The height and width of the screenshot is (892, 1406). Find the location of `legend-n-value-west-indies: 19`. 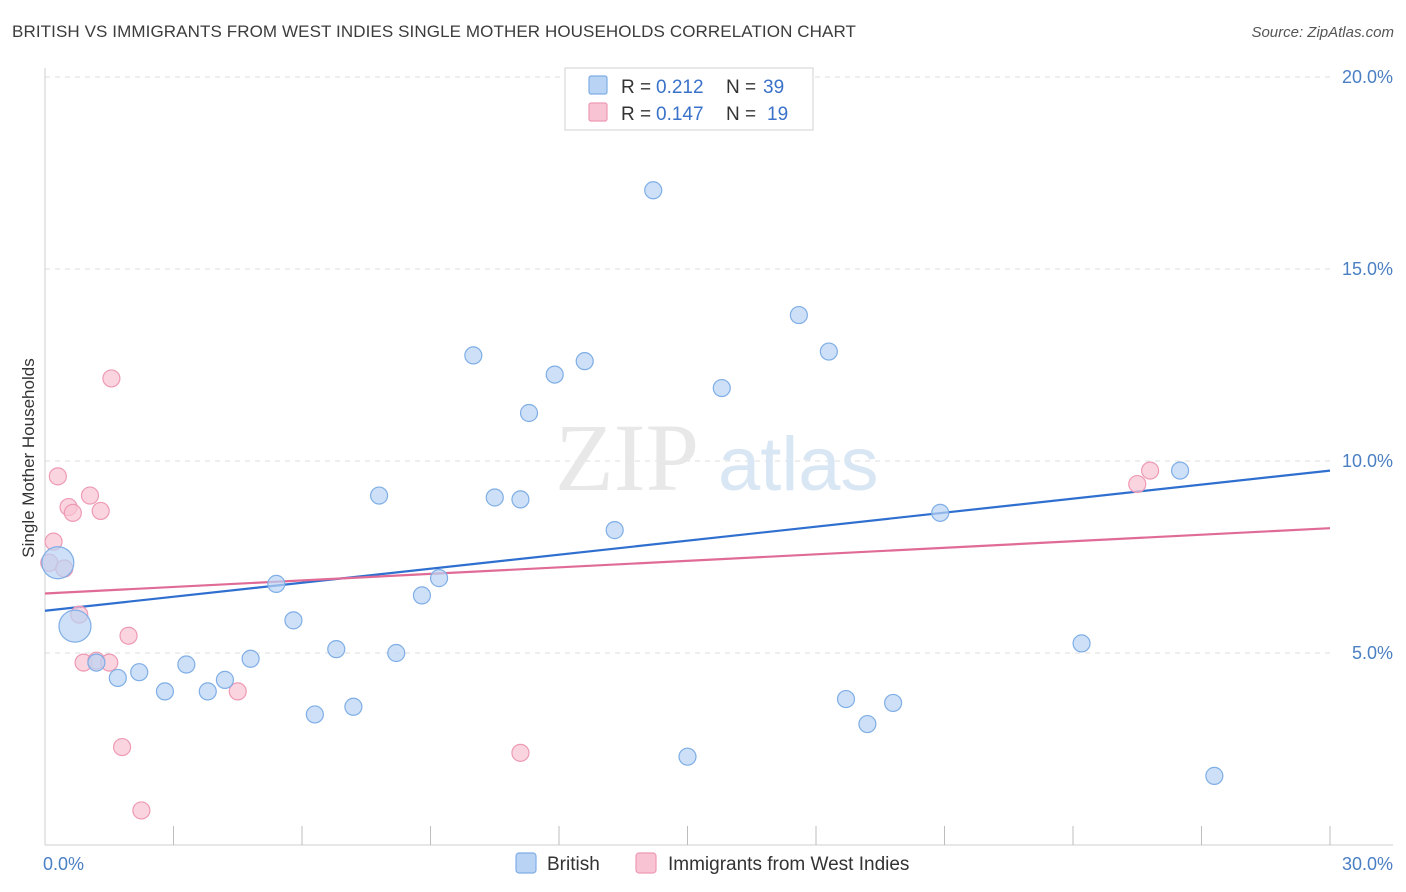

legend-n-value-west-indies: 19 is located at coordinates (777, 114).